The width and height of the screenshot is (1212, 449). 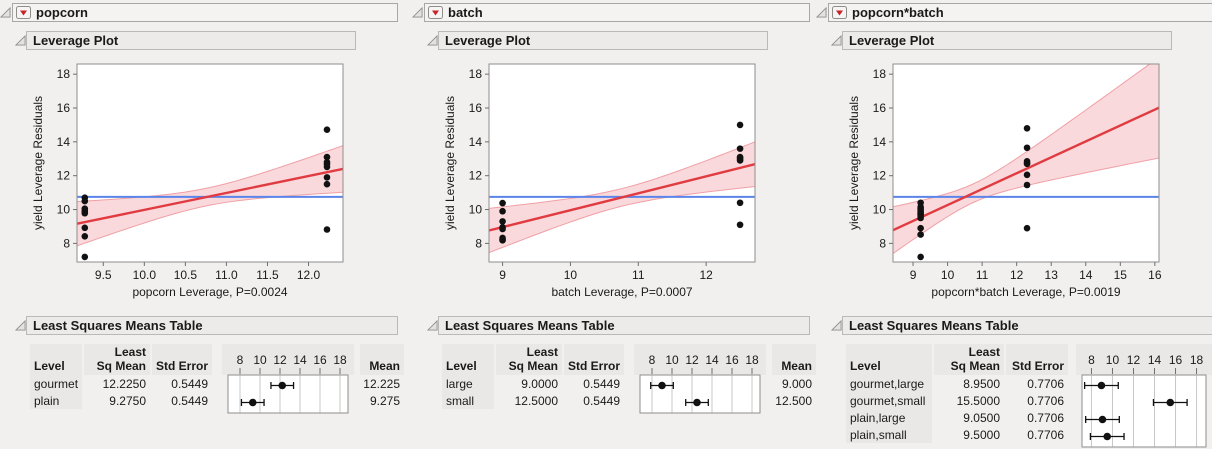 I want to click on lsmean-cell: 15.5000, so click(x=978, y=400).